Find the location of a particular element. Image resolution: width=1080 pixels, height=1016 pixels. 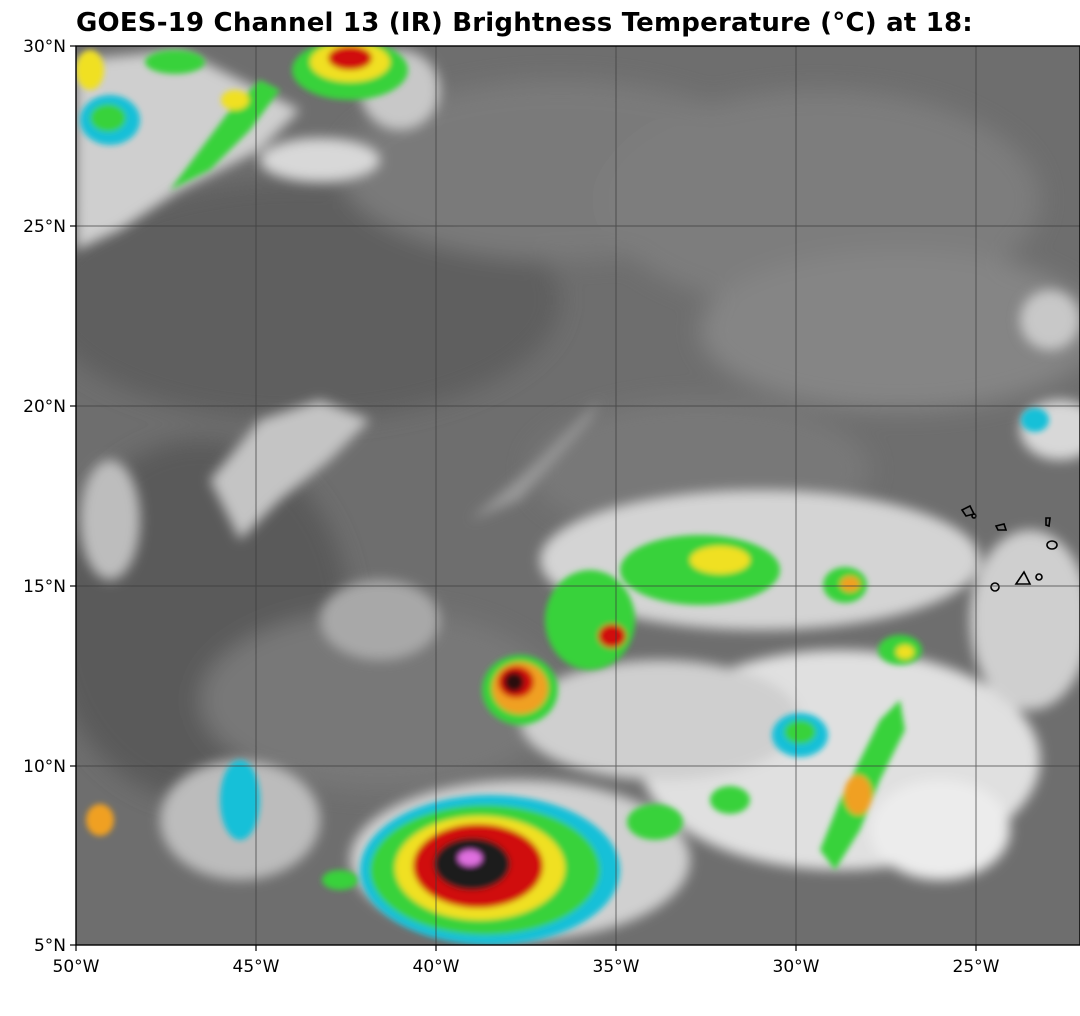

lat-tick-label: 15°N is located at coordinates (44, 587).